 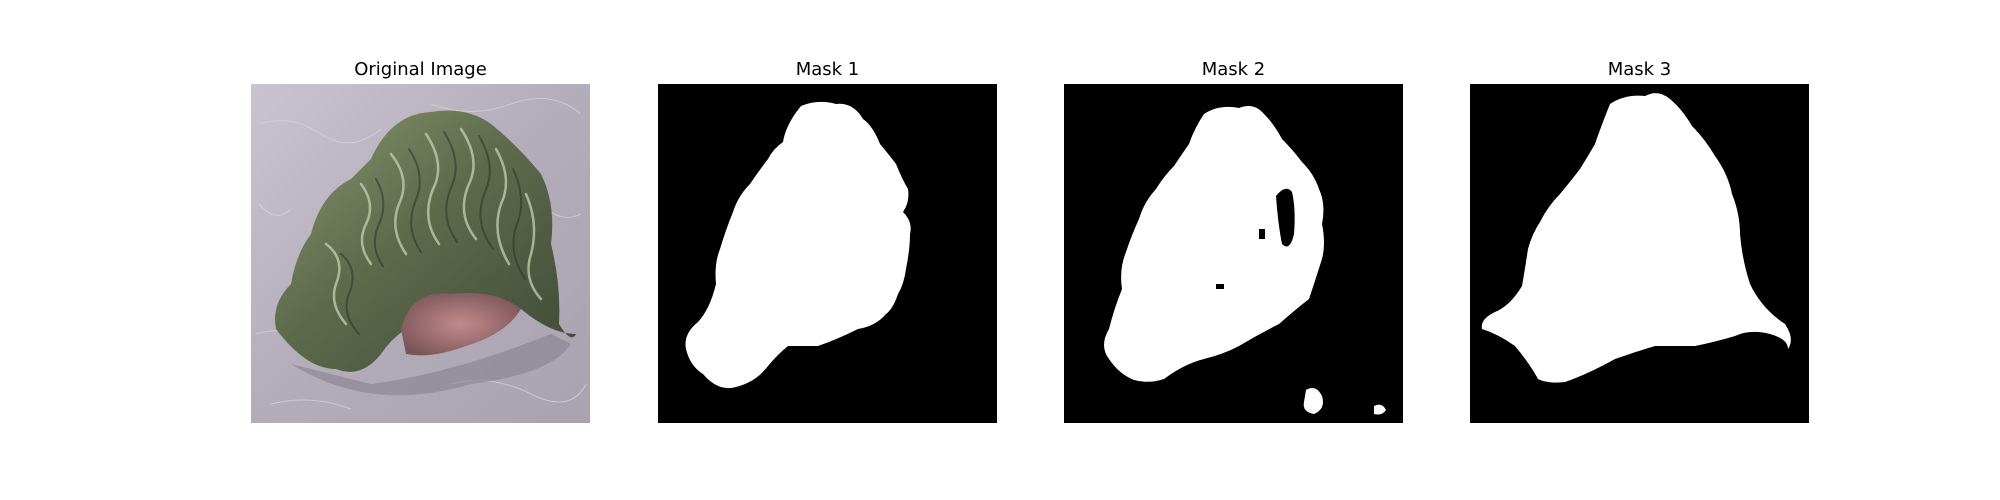 I want to click on mask-2-region, so click(x=1214, y=244).